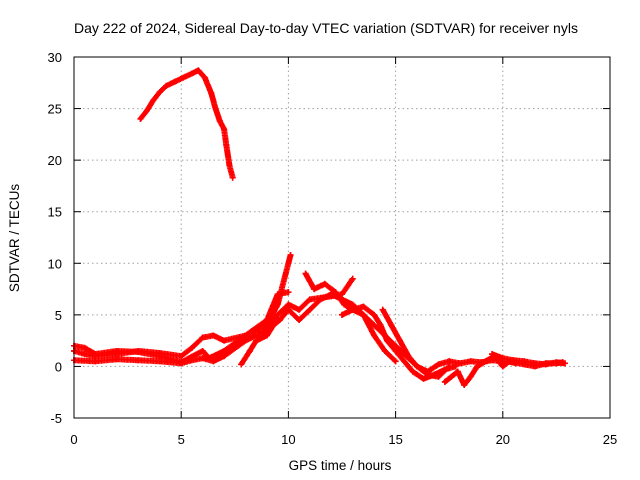 The image size is (640, 480). I want to click on x-tick-label: 25, so click(610, 439).